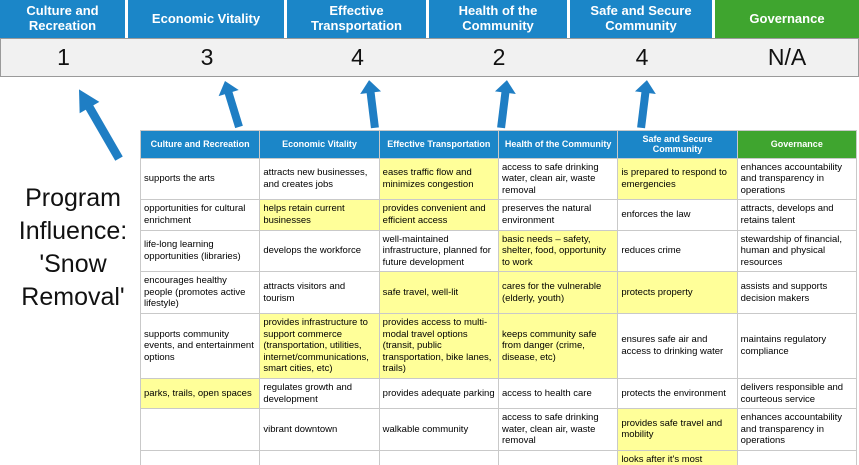 The height and width of the screenshot is (465, 859). I want to click on matrix-cell: helps retain current businesses, so click(319, 215).